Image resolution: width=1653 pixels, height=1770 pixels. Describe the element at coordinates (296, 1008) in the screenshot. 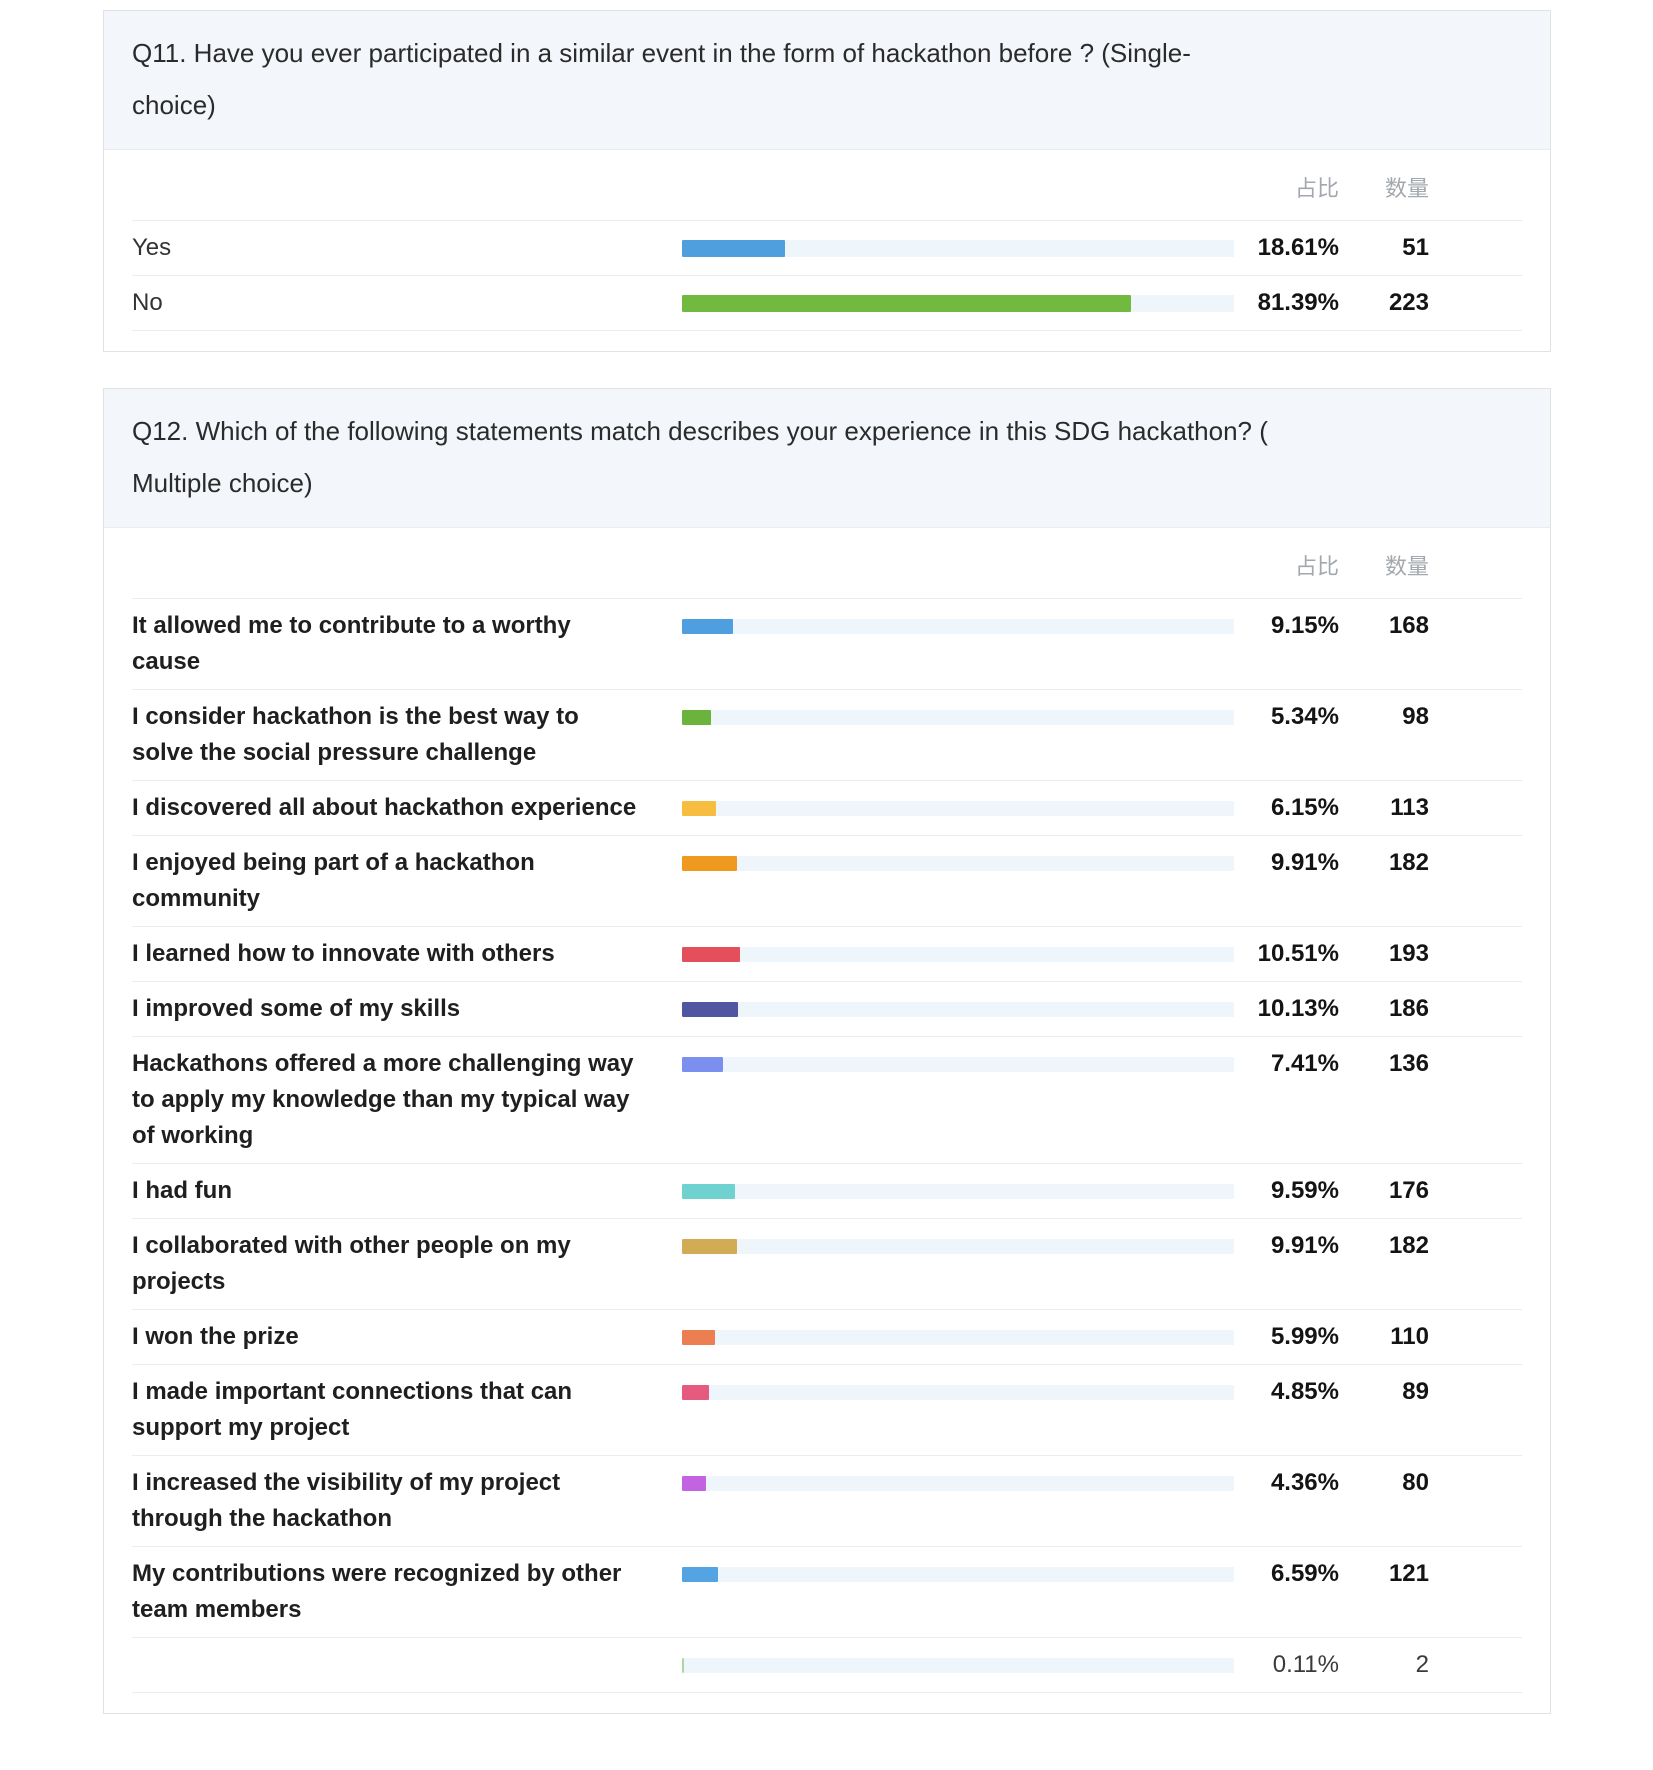

I see `option-label: I improved some of my skills` at that location.